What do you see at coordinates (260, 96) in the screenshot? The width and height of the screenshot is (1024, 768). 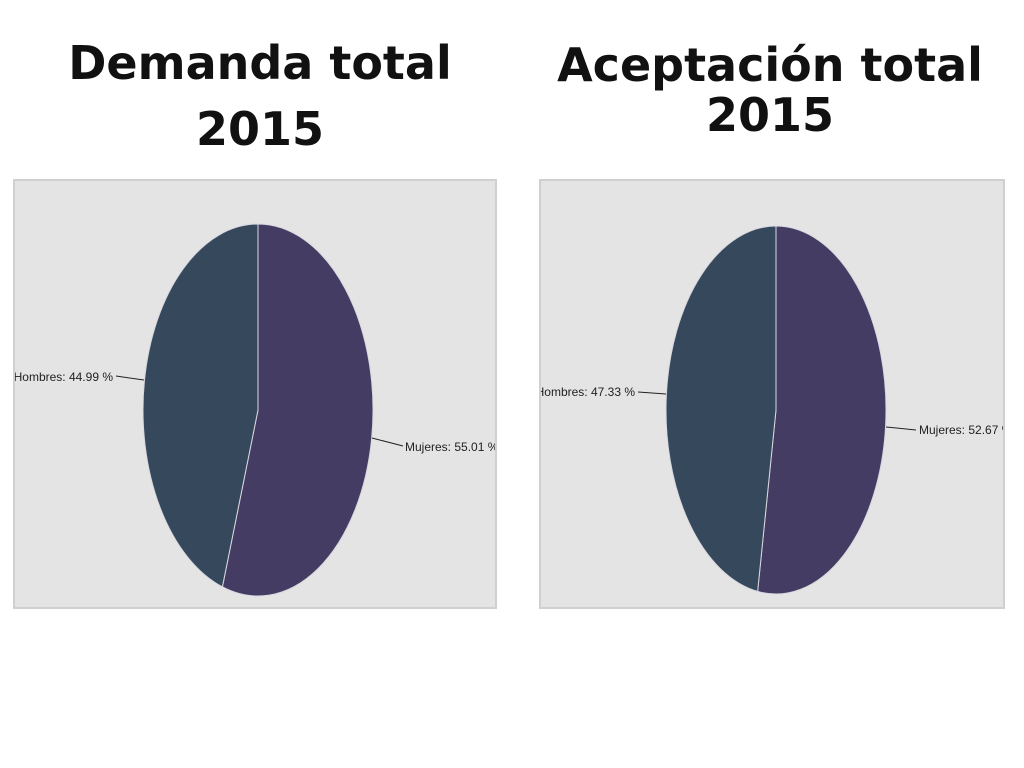 I see `chart-title-demanda: Demanda total 2015` at bounding box center [260, 96].